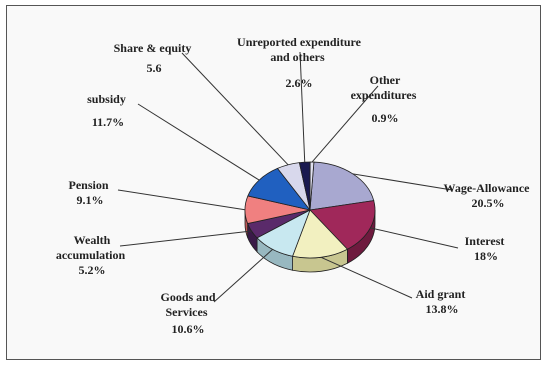 Image resolution: width=555 pixels, height=379 pixels. What do you see at coordinates (488, 195) in the screenshot?
I see `slice-label-wage-allowance: Wage-Allowance 20.5%` at bounding box center [488, 195].